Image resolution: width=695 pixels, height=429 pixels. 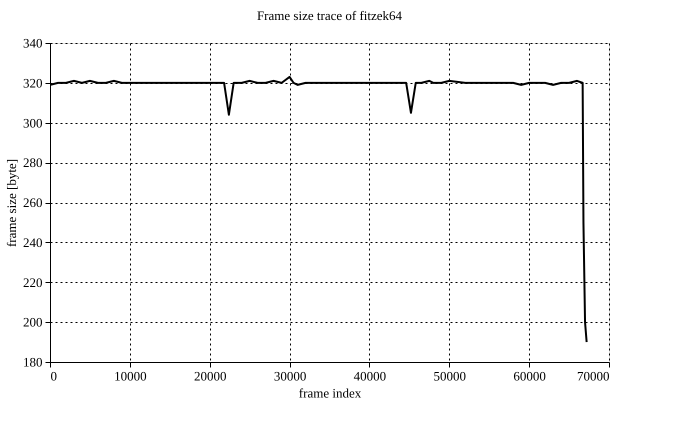 What do you see at coordinates (11, 203) in the screenshot?
I see `y-axis-title: frame size [byte]` at bounding box center [11, 203].